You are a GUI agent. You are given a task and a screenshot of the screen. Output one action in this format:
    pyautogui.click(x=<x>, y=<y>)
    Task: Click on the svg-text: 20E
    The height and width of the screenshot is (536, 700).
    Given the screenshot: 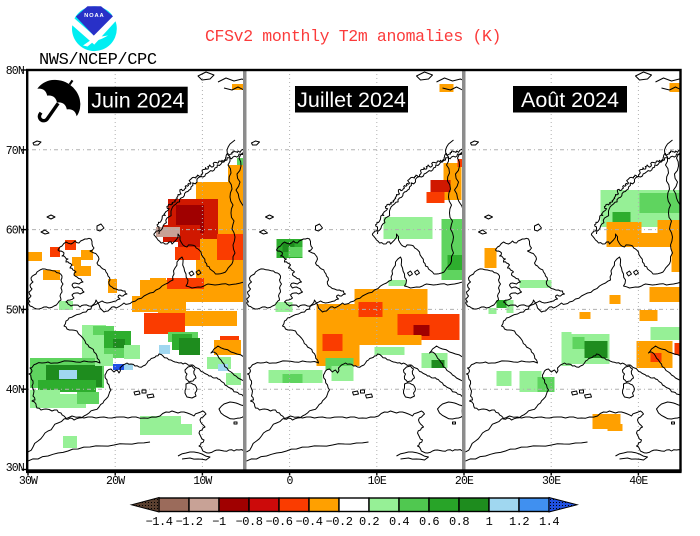 What is the action you would take?
    pyautogui.click(x=464, y=481)
    